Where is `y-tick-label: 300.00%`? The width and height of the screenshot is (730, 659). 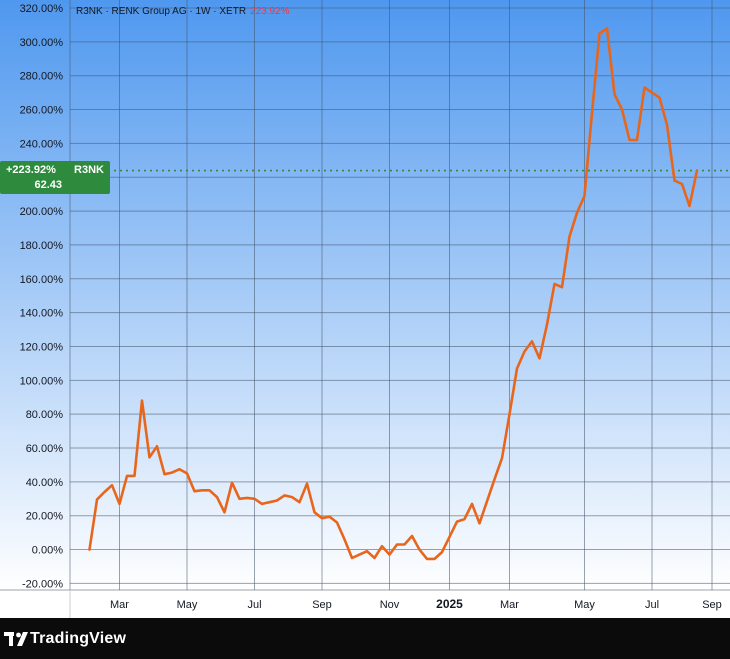 y-tick-label: 300.00% is located at coordinates (42, 43).